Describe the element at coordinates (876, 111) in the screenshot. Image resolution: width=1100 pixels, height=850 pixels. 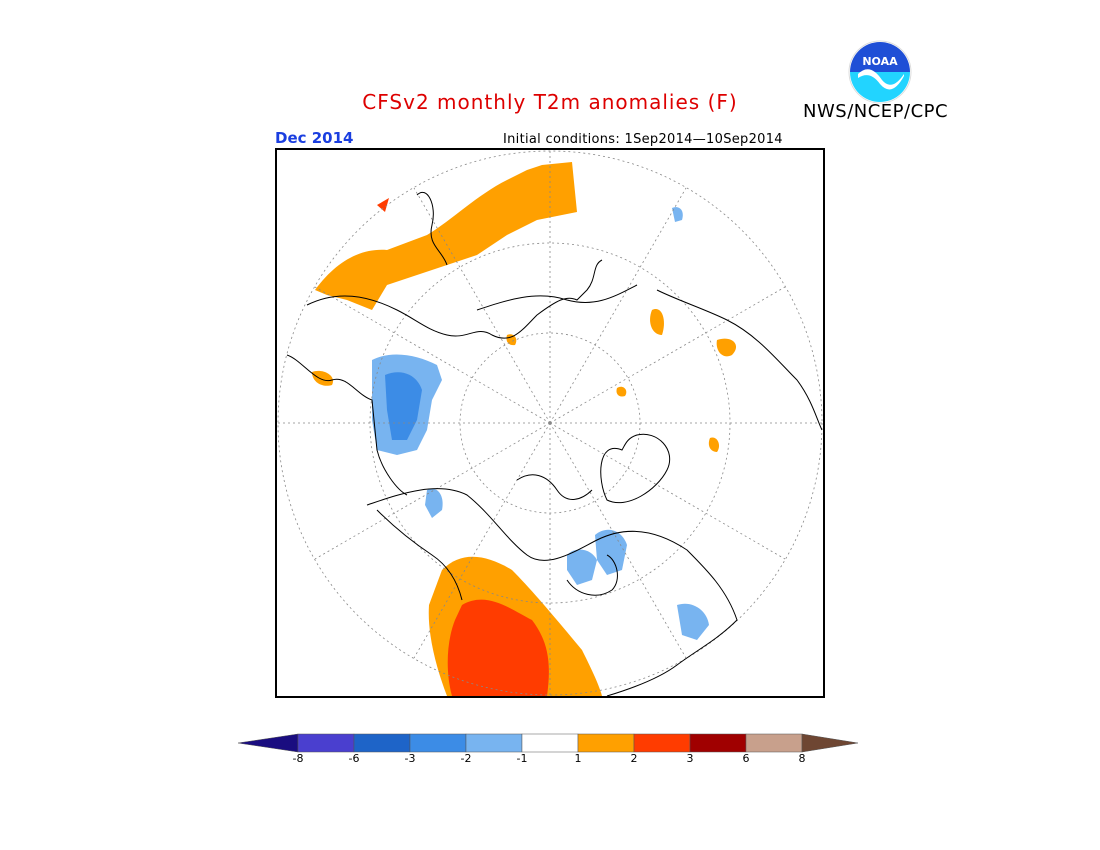
I see `agency-label: NWS/NCEP/CPC` at that location.